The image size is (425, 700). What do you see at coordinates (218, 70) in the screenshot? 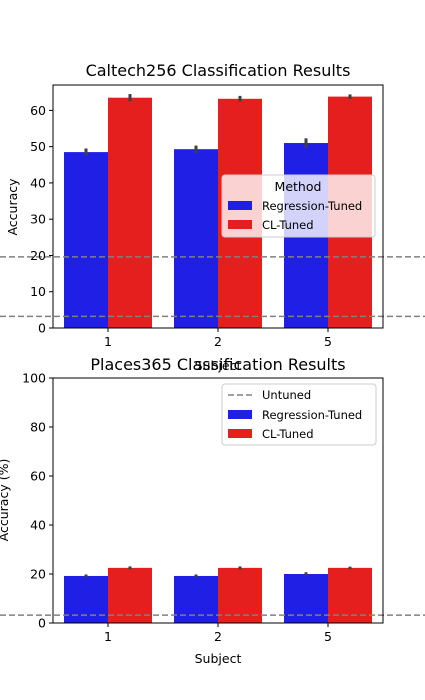
I see `caltech256-title: Caltech256 Classification Results` at bounding box center [218, 70].